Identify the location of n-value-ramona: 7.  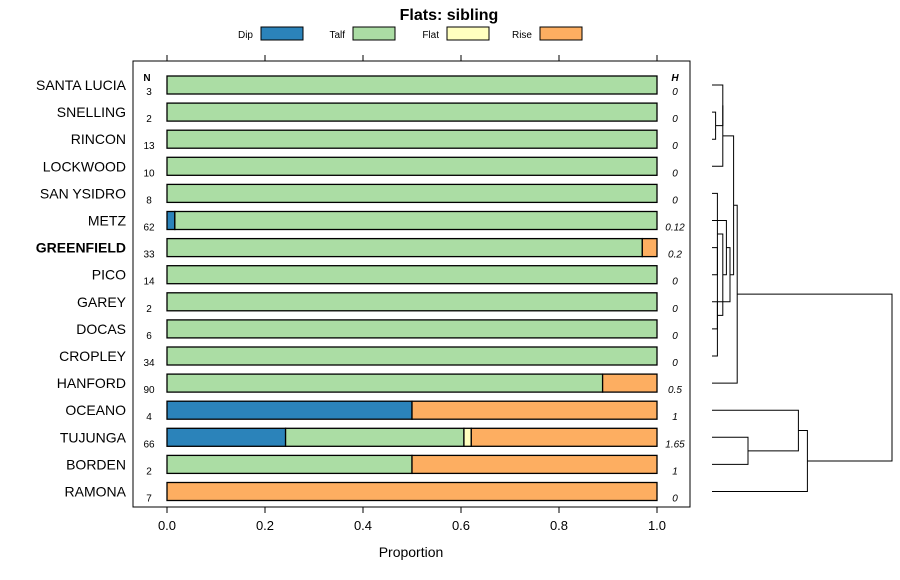
(149, 499).